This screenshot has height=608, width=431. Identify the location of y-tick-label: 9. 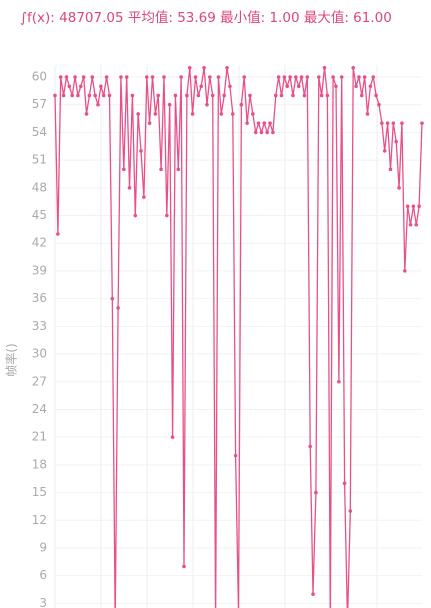
(43, 547).